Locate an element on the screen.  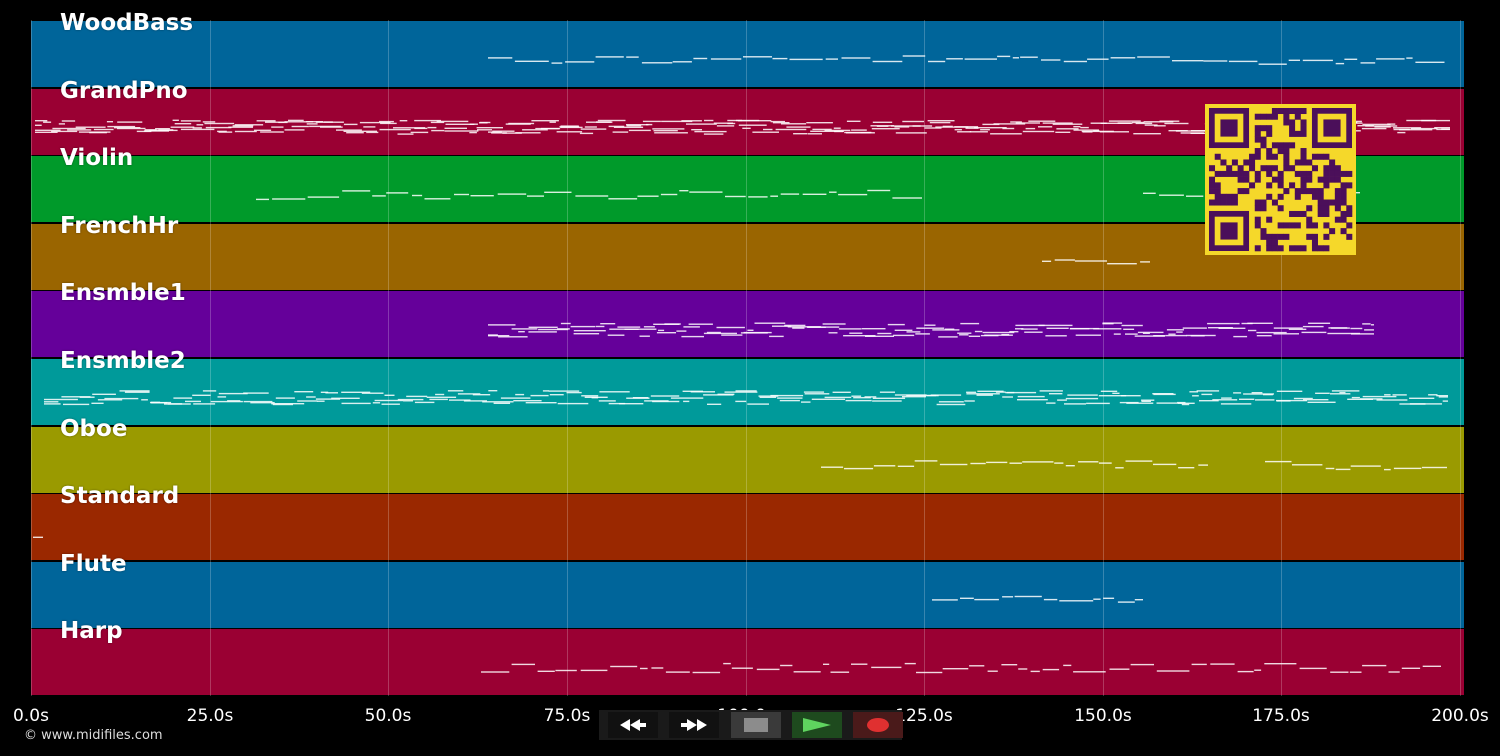
stop-button is located at coordinates (756, 725).